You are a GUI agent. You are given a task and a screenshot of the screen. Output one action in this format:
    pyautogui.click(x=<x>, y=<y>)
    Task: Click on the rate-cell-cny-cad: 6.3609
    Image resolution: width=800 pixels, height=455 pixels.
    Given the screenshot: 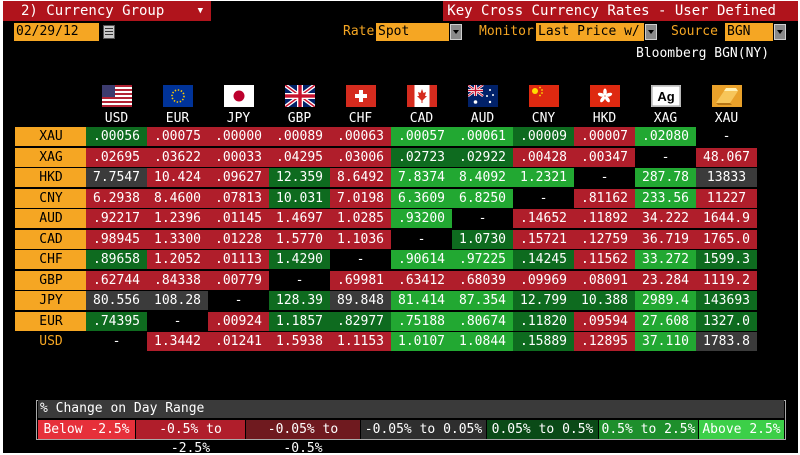 What is the action you would take?
    pyautogui.click(x=421, y=198)
    